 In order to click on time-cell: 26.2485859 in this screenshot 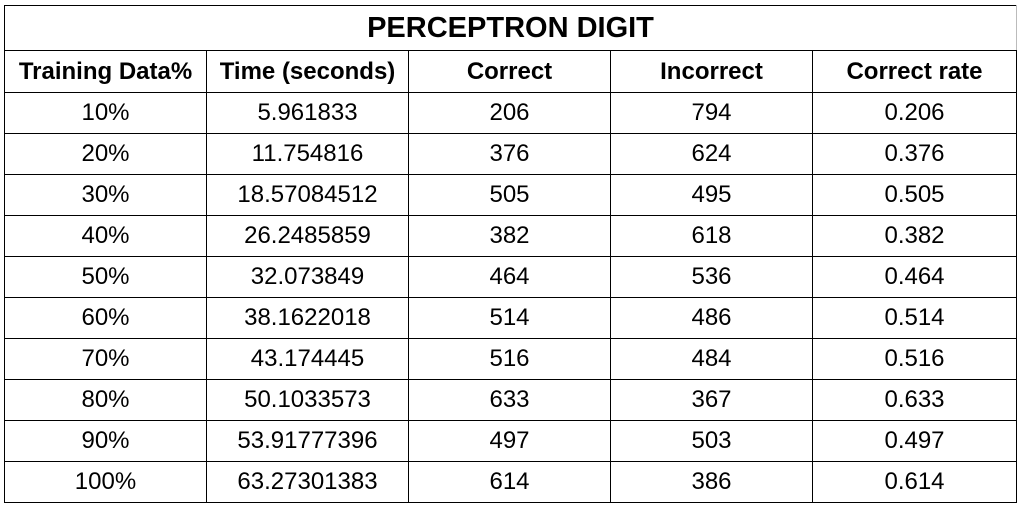, I will do `click(307, 236)`.